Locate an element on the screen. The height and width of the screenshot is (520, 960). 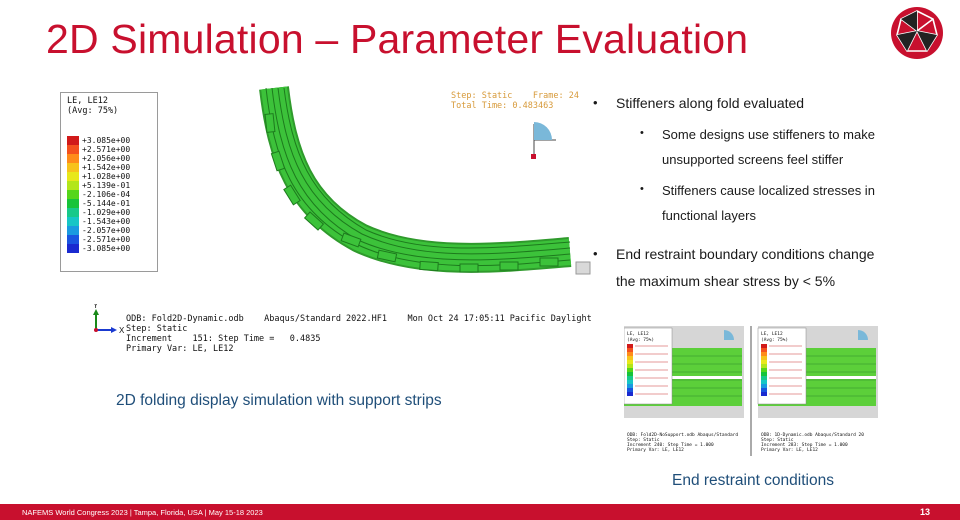
legend-row: +2.571e+00 is located at coordinates (98, 149).